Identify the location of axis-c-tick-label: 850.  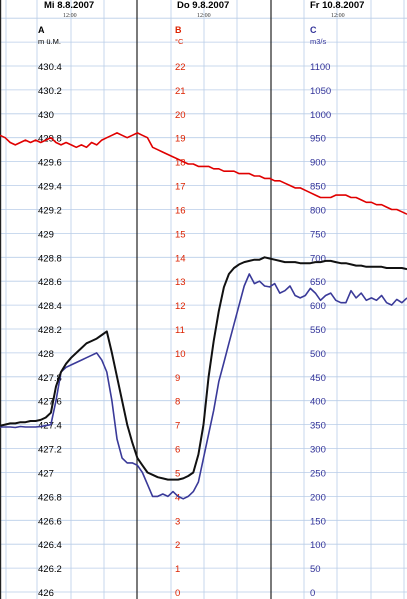
(318, 187).